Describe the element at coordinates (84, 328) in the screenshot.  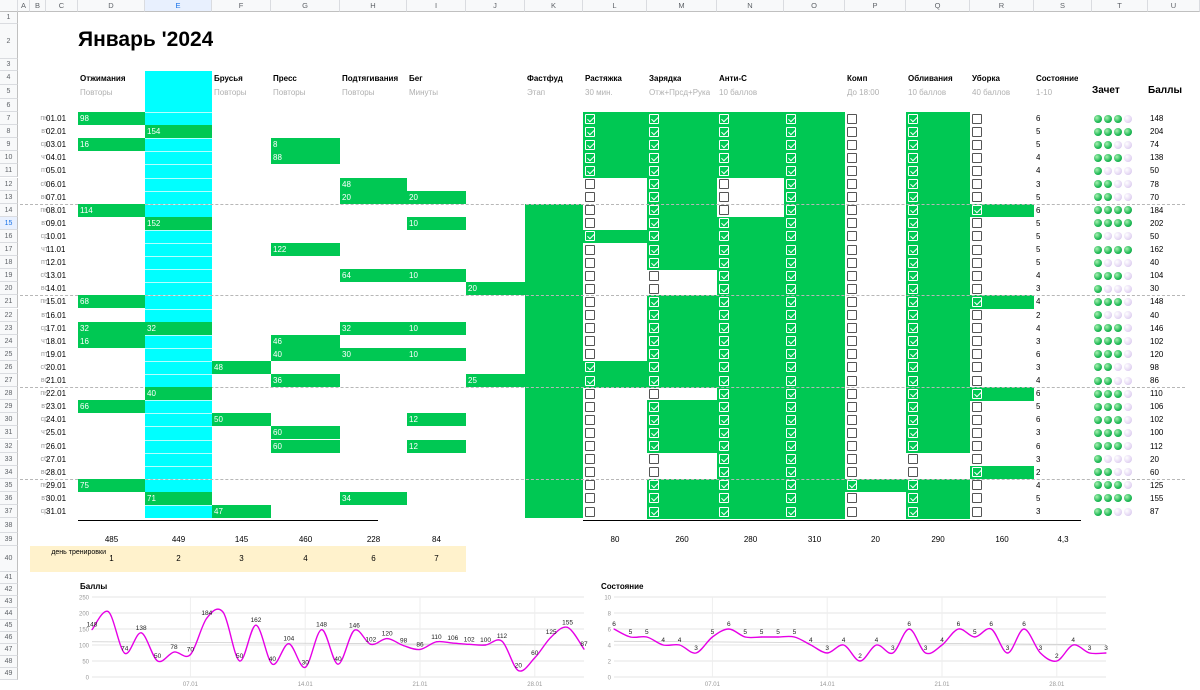
I see `exercise-value-d: 32` at that location.